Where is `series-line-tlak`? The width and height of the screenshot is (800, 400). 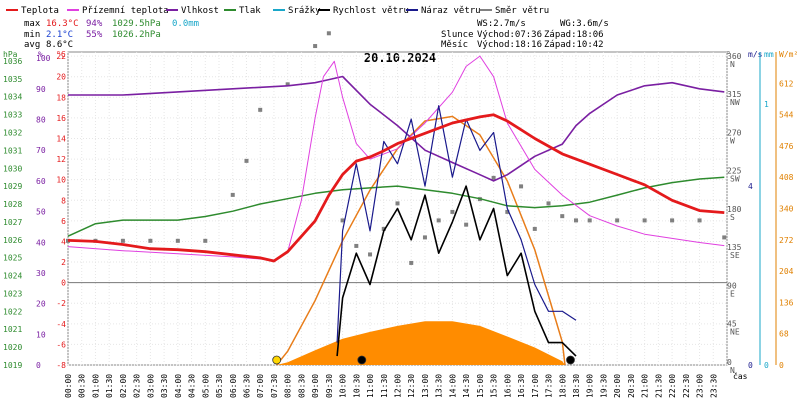
series-line-tlak is located at coordinates (396, 206).